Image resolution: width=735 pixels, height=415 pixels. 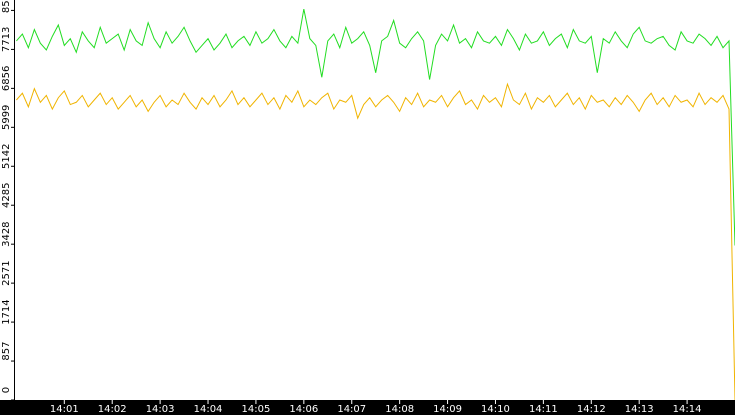 I want to click on y-tick-label: 0, so click(x=6, y=390).